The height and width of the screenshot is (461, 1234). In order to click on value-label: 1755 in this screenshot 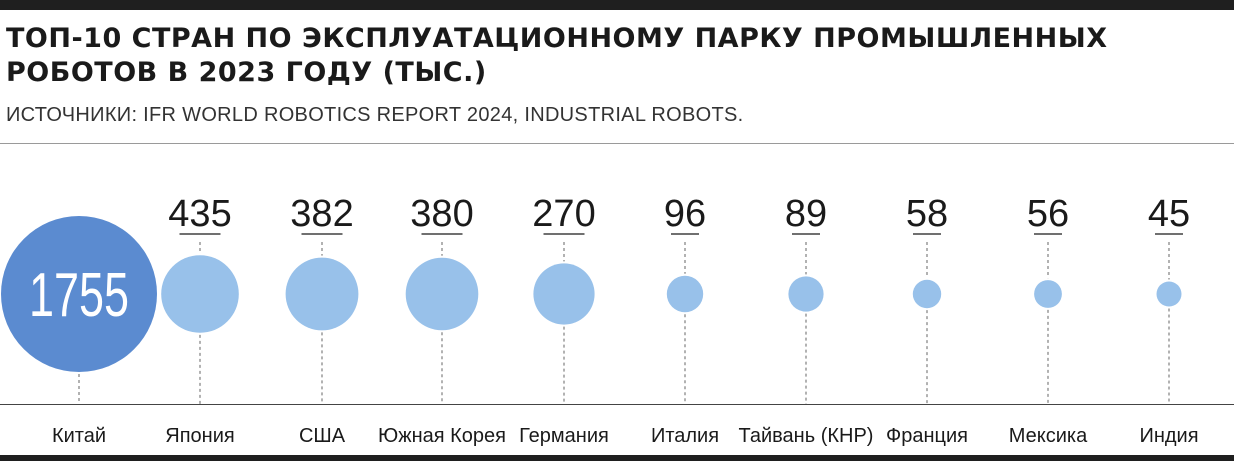, I will do `click(79, 295)`.